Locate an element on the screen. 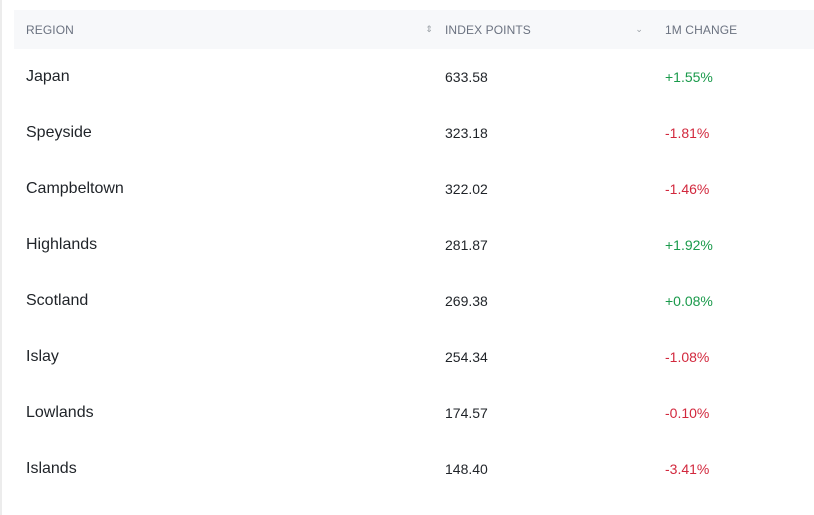 The height and width of the screenshot is (515, 814). index-points-cell: 323.18 is located at coordinates (466, 133).